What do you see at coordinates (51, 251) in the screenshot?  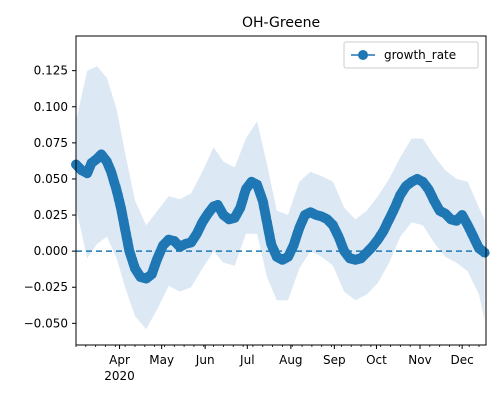 I see `y-tick-label: 0.000` at bounding box center [51, 251].